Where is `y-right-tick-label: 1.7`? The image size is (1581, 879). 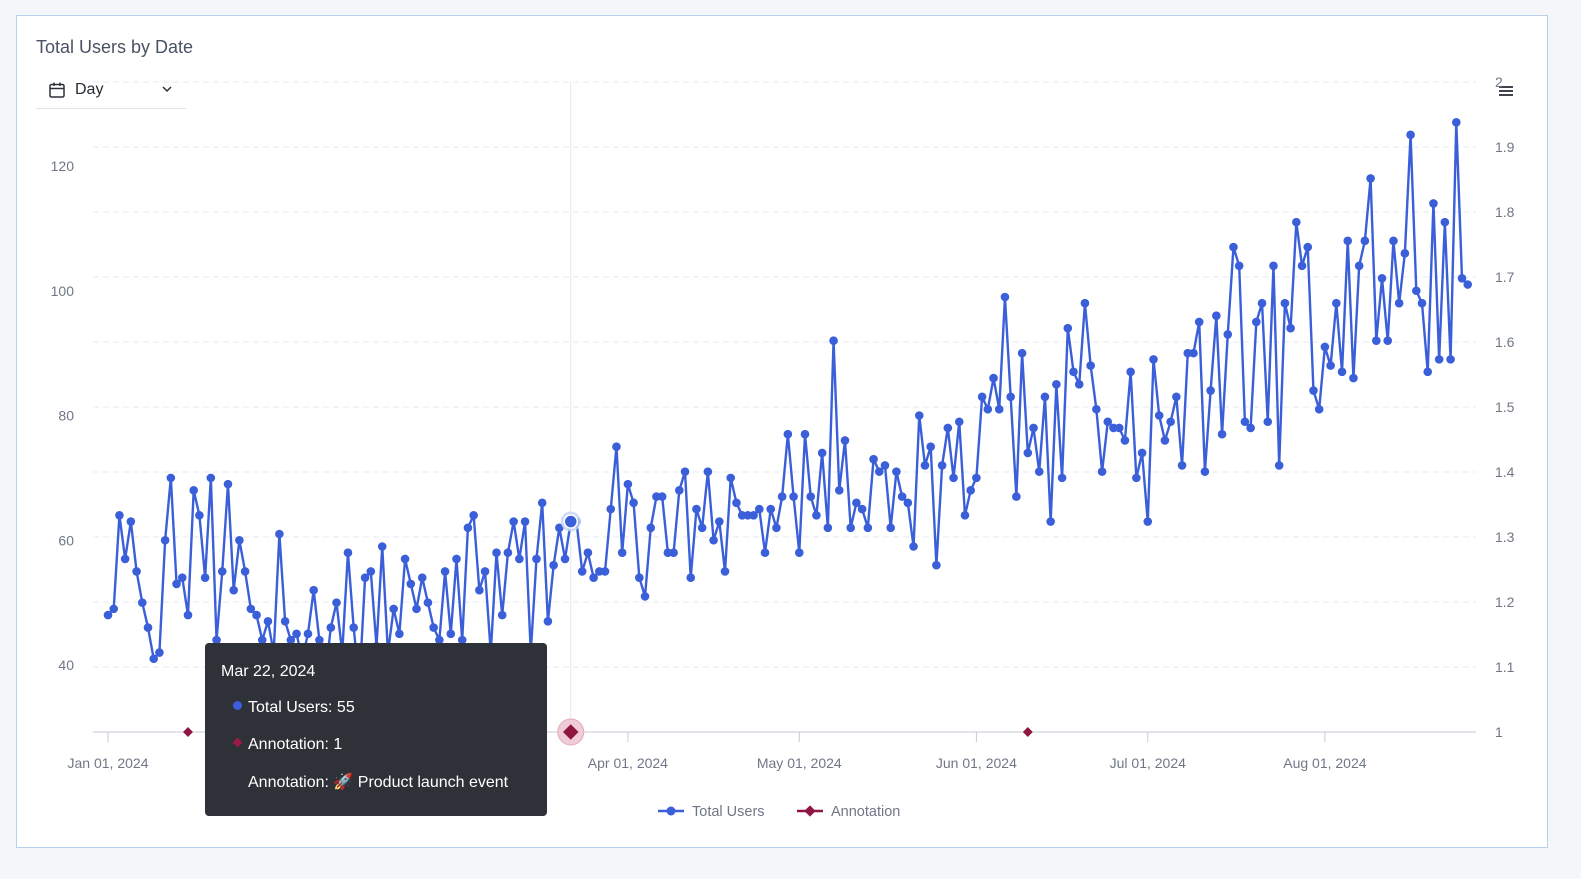
y-right-tick-label: 1.7 is located at coordinates (1505, 277).